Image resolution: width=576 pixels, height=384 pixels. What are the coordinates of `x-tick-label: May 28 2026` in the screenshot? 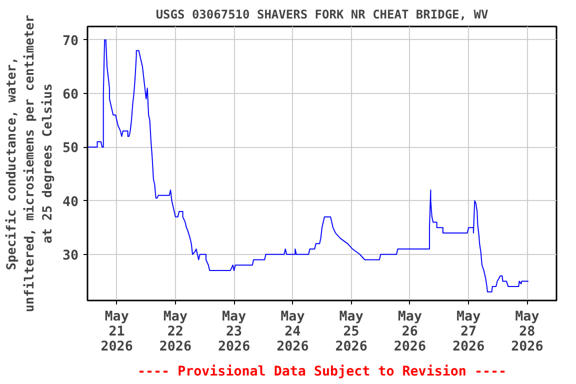 It's located at (527, 332).